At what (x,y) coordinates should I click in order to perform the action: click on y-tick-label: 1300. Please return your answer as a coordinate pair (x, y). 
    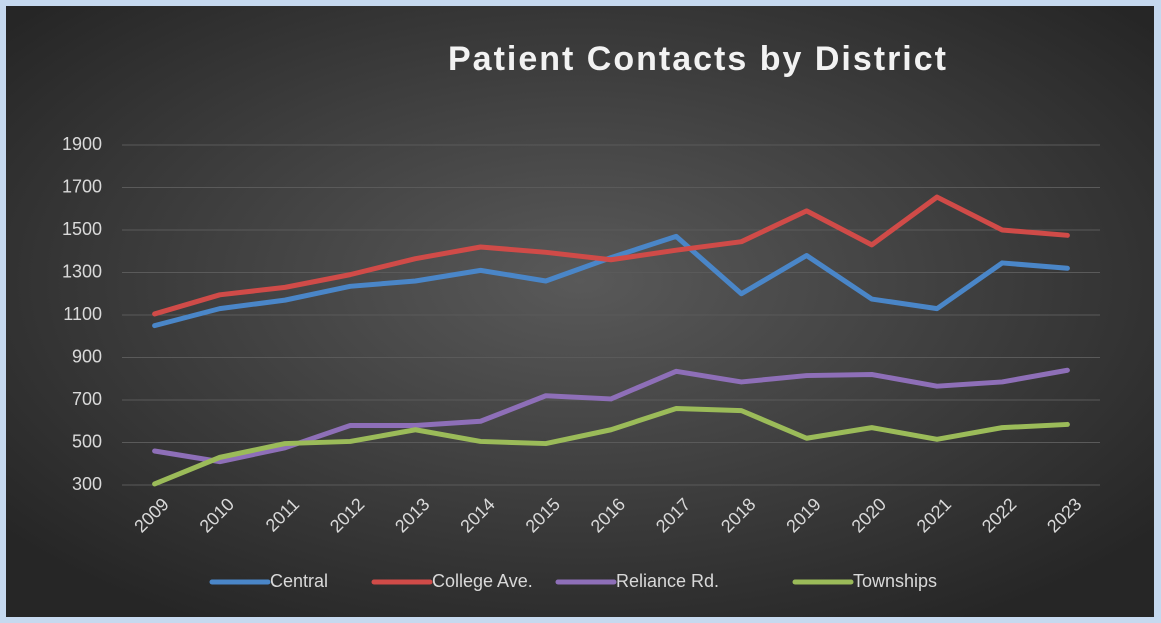
    Looking at the image, I should click on (82, 271).